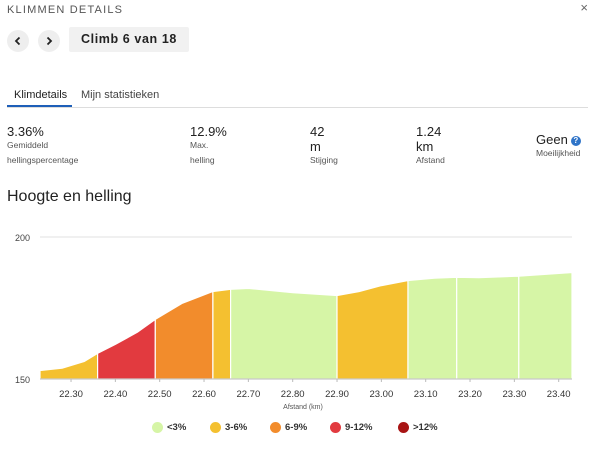  What do you see at coordinates (381, 394) in the screenshot?
I see `x-tick-label: 23.00` at bounding box center [381, 394].